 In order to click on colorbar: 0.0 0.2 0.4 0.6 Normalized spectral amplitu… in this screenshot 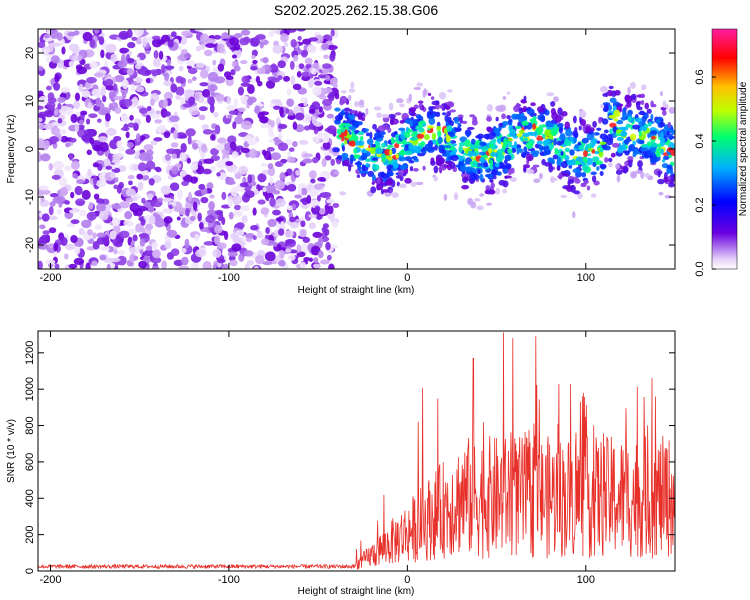, I will do `click(721, 152)`.